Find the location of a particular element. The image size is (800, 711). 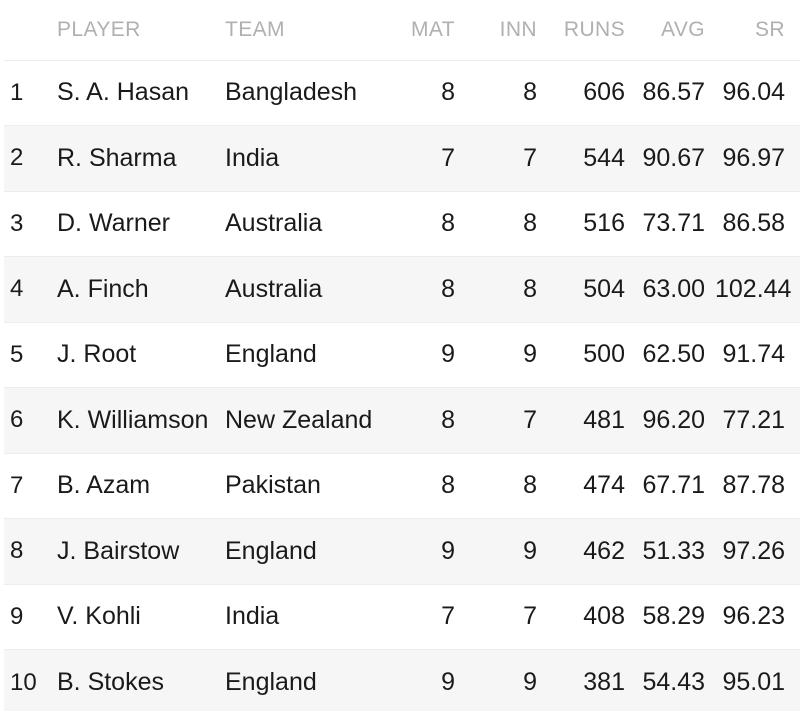

cell-sr: 96.97 is located at coordinates (753, 157).